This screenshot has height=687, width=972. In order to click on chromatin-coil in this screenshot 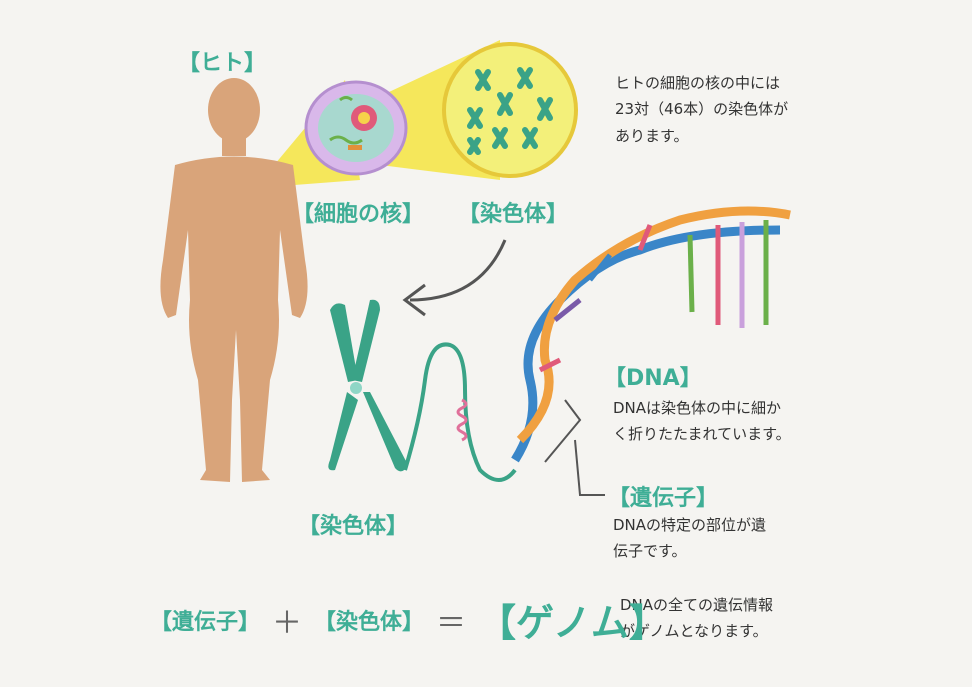, I will do `click(462, 420)`.